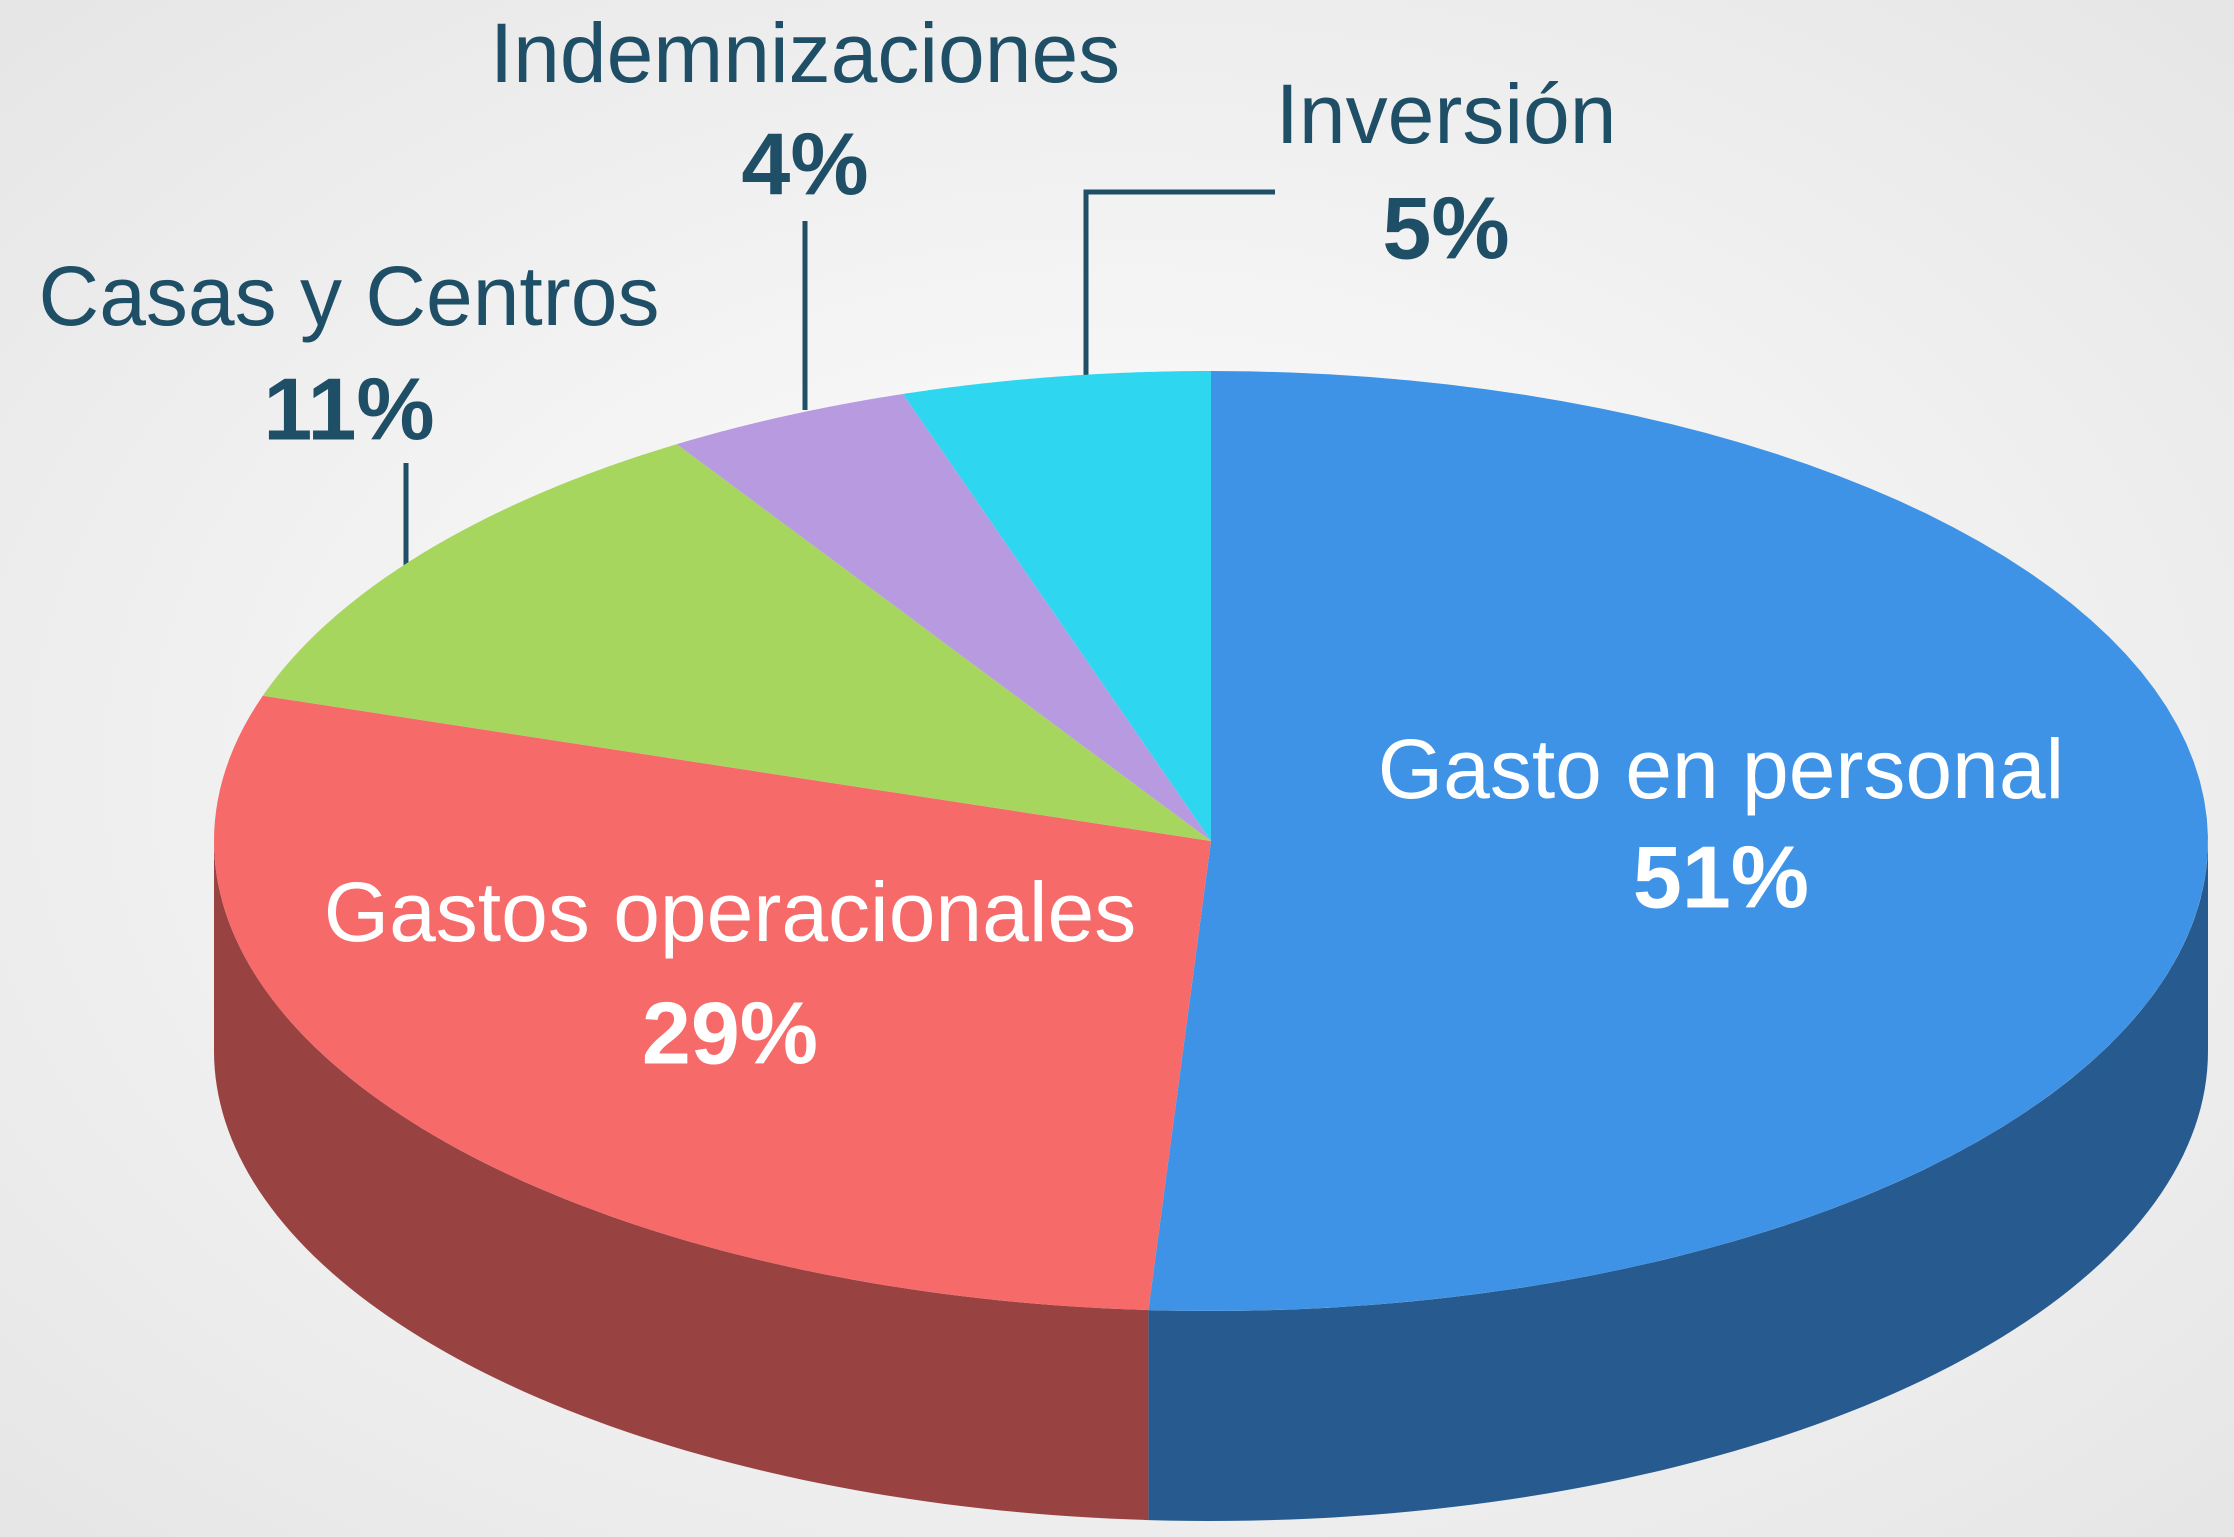 Image resolution: width=2234 pixels, height=1537 pixels. What do you see at coordinates (805, 53) in the screenshot?
I see `slice-label: Indemnizaciones` at bounding box center [805, 53].